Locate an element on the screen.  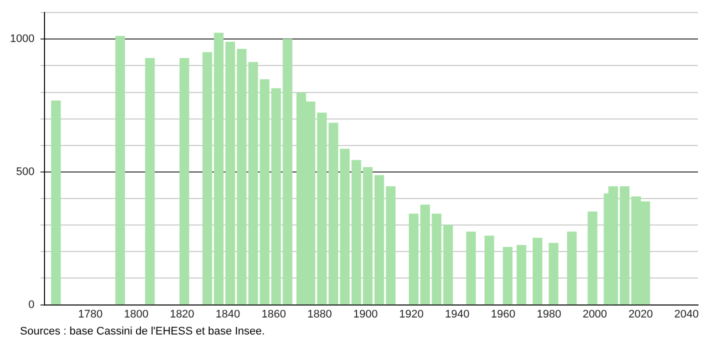
x-tick-label: 1780 is located at coordinates (90, 314).